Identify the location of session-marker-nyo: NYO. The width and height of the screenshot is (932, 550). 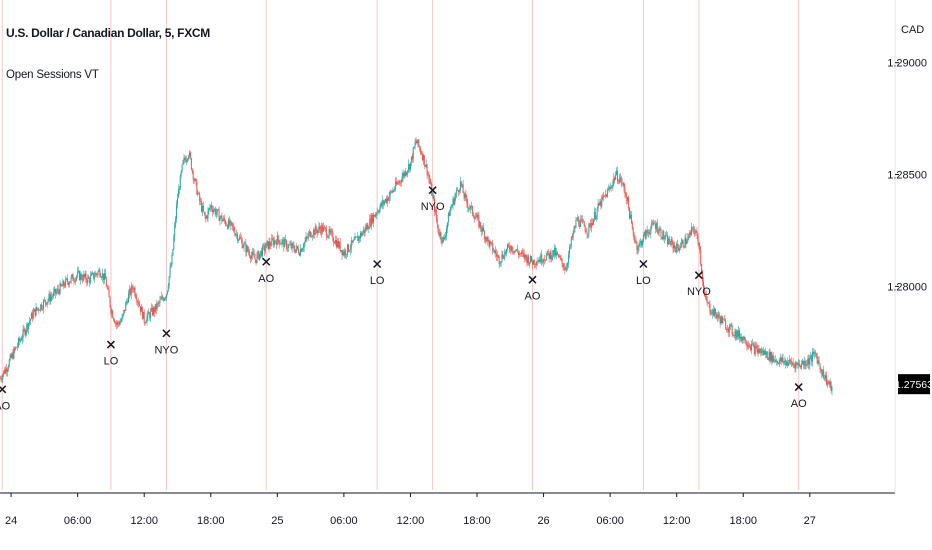
(166, 342).